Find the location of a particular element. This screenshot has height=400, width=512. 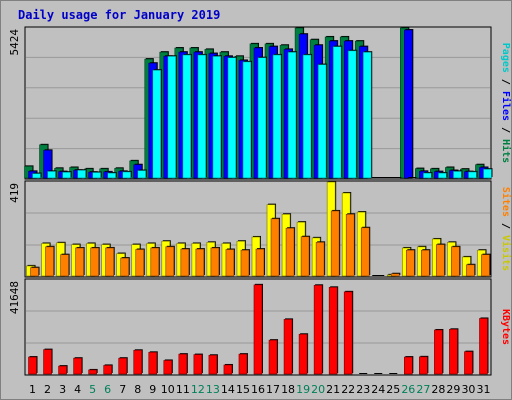

legend-item-kbytes: KBytes is located at coordinates (505, 327).